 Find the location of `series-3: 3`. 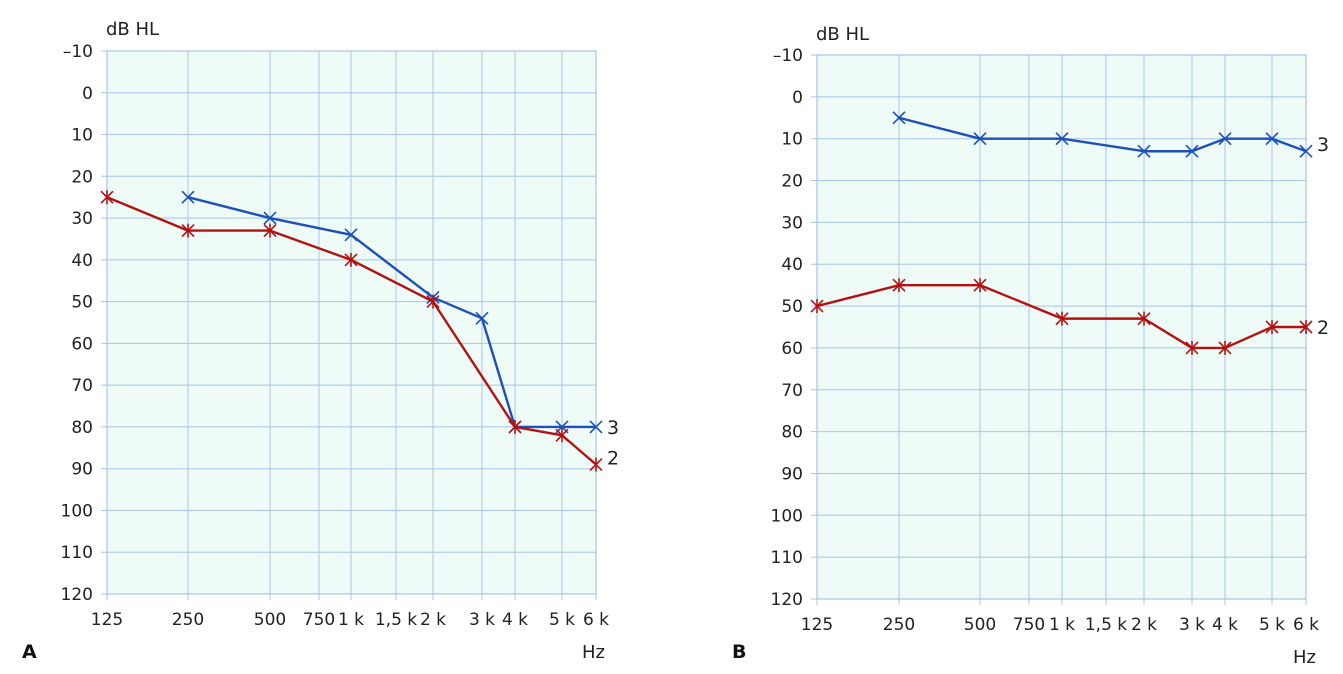

series-3: 3 is located at coordinates (1110, 134).